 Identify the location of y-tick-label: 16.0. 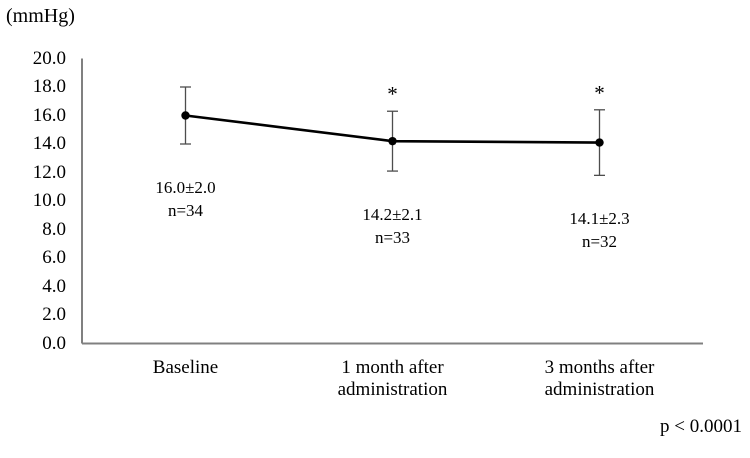
(49, 115).